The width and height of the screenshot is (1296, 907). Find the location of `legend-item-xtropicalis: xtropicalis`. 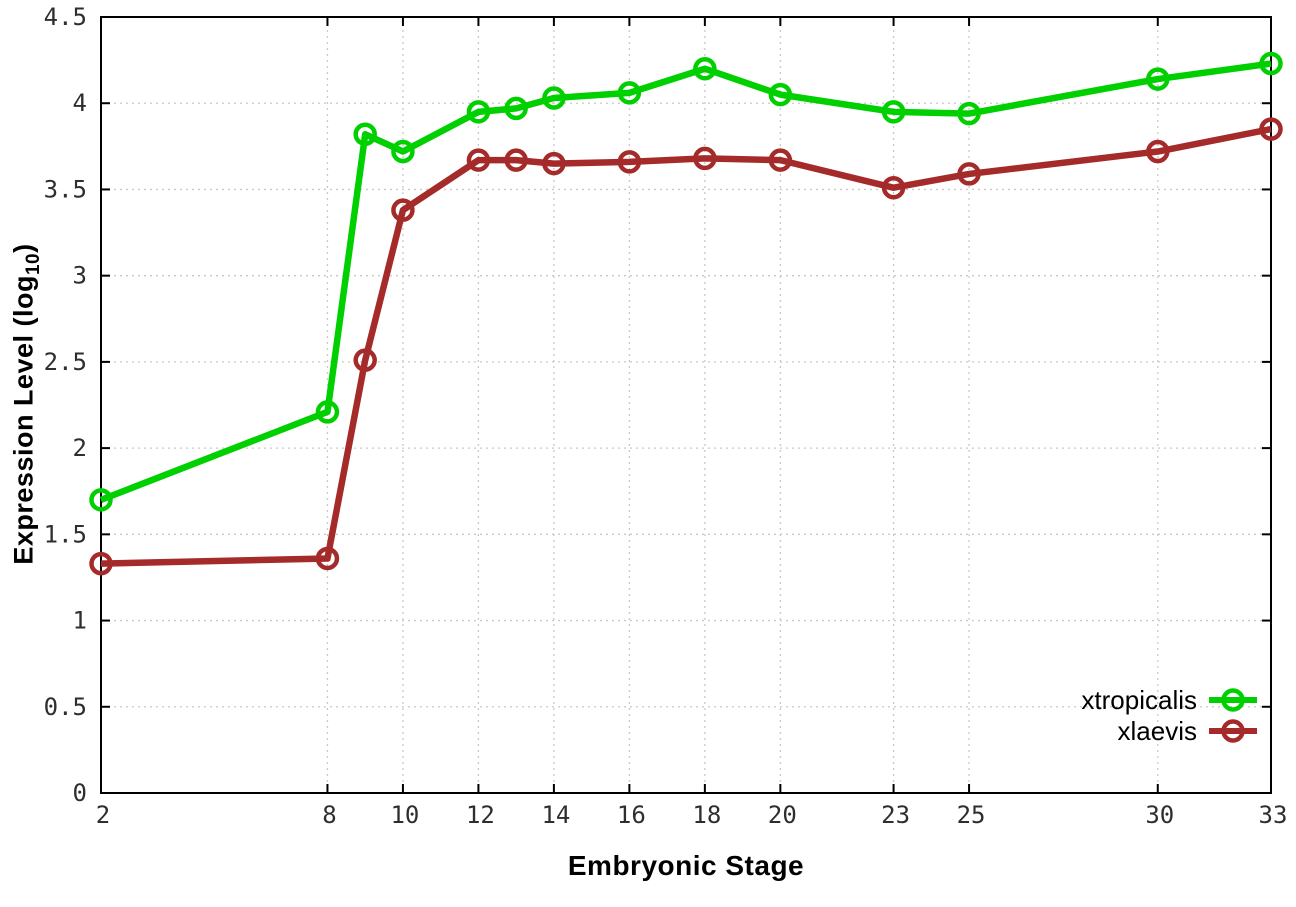

legend-item-xtropicalis: xtropicalis is located at coordinates (1170, 700).